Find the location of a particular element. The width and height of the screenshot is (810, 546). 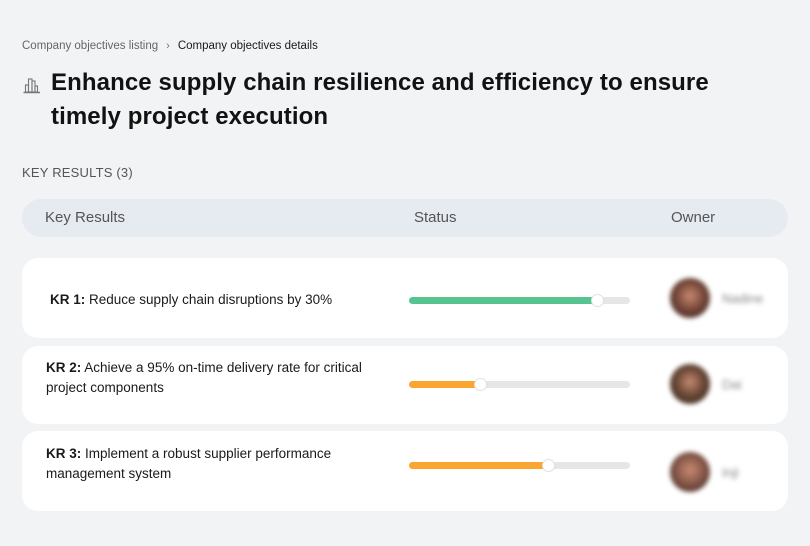

owner-name: Dai is located at coordinates (732, 384).